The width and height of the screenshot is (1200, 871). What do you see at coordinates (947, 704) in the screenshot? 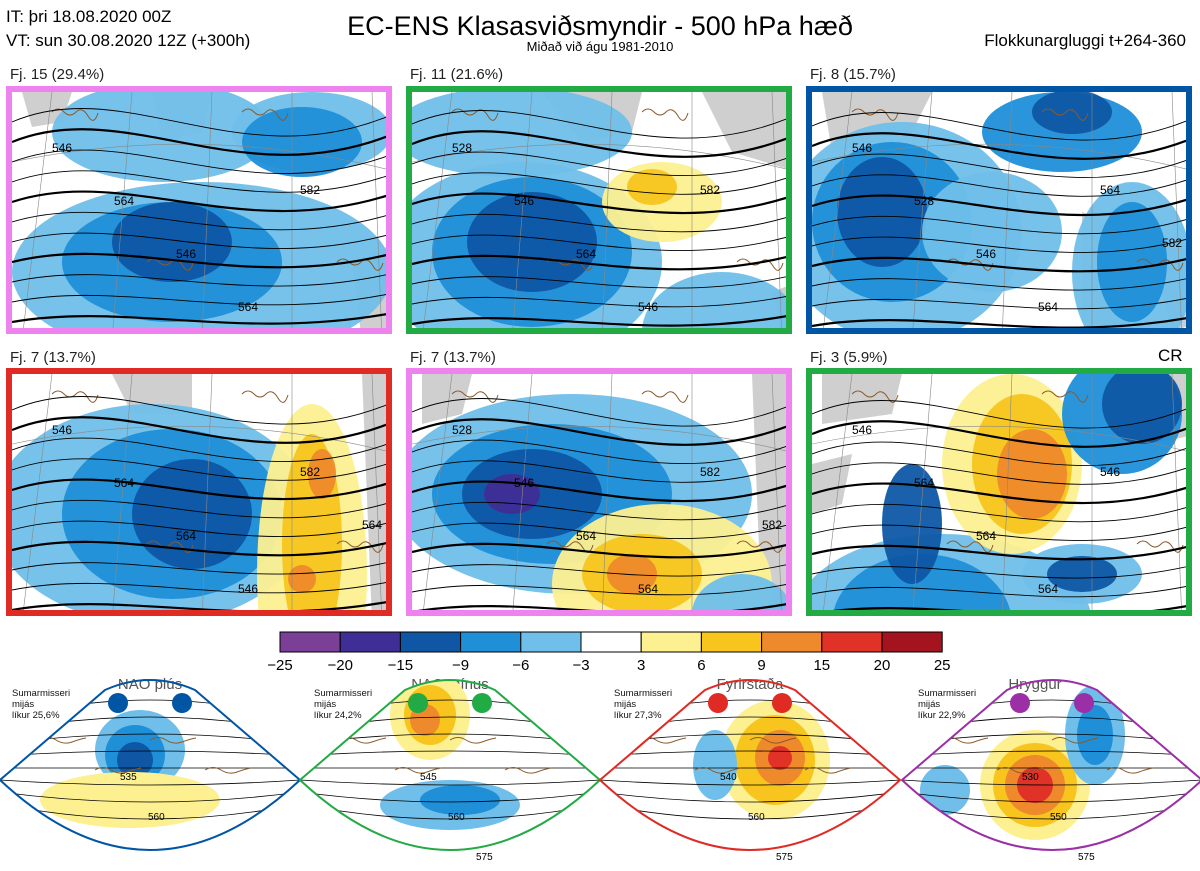
I see `regime-note: Sumarmisseri mijás líkur 22,9%` at bounding box center [947, 704].